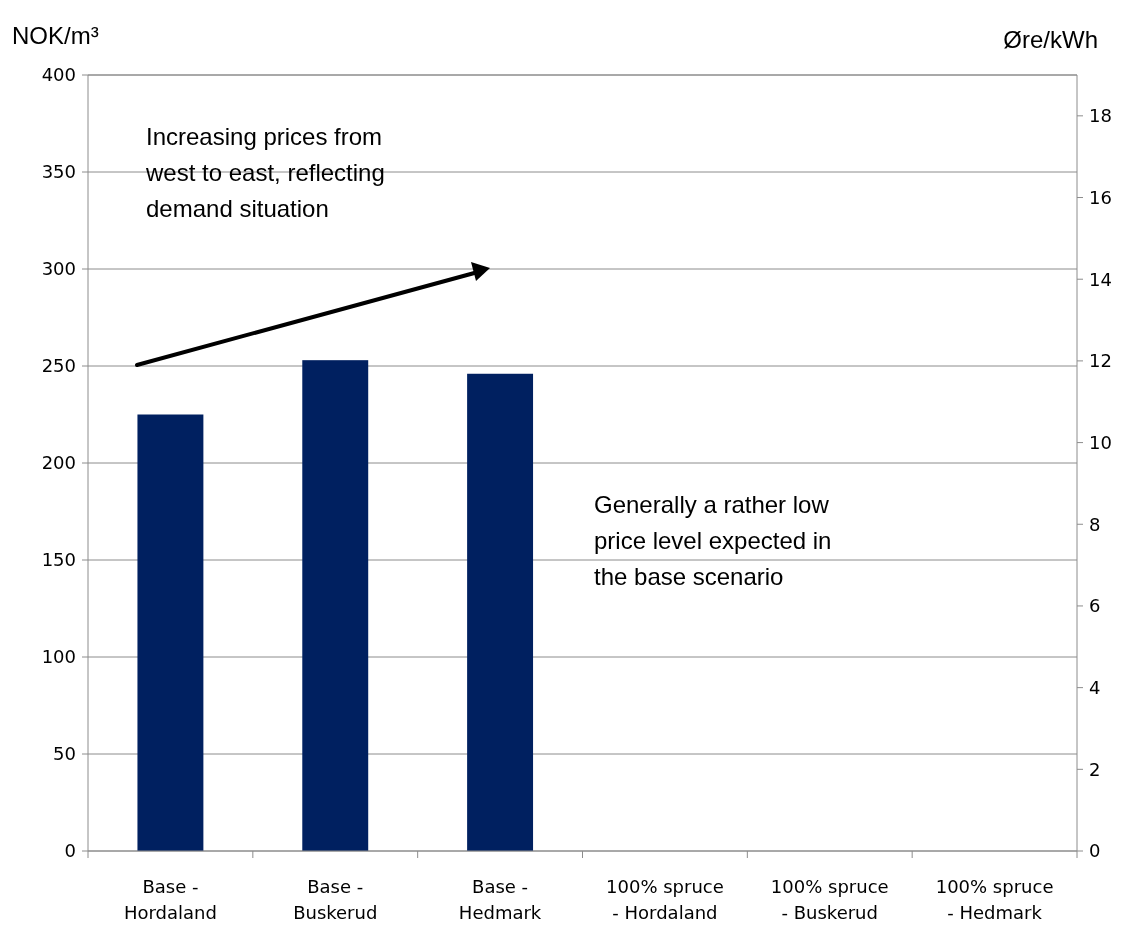 Image resolution: width=1135 pixels, height=928 pixels. I want to click on x-tick-label: Base - Buskerud, so click(335, 899).